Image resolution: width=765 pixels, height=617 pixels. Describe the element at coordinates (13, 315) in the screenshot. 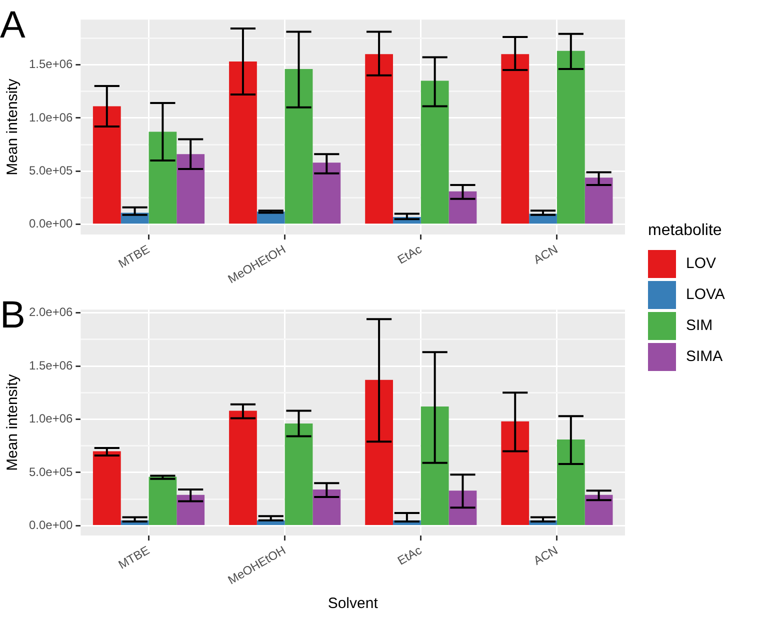

I see `chart-title: B` at that location.